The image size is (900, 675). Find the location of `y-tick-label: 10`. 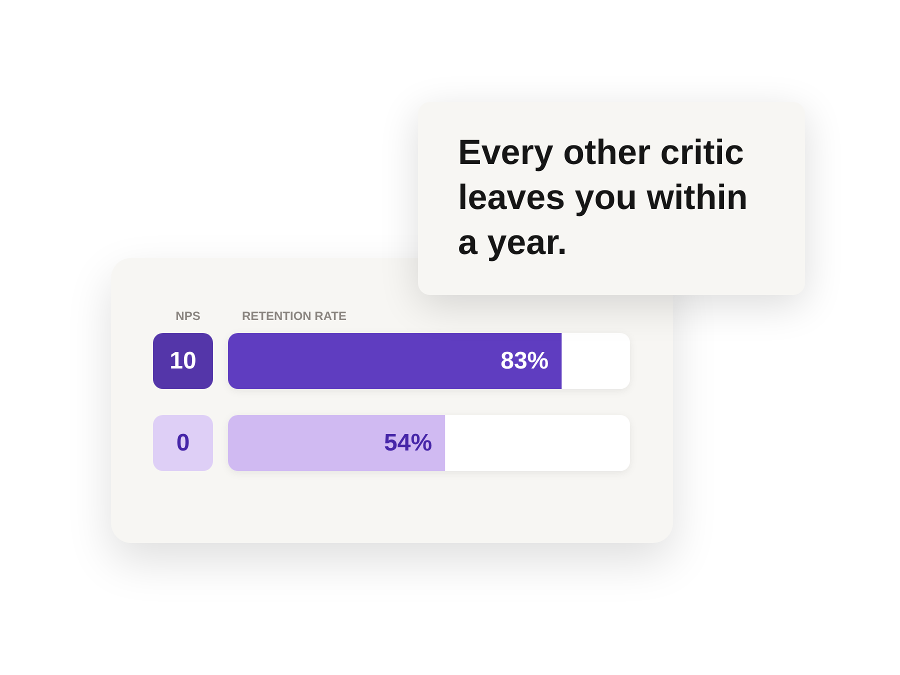

y-tick-label: 10 is located at coordinates (183, 361).